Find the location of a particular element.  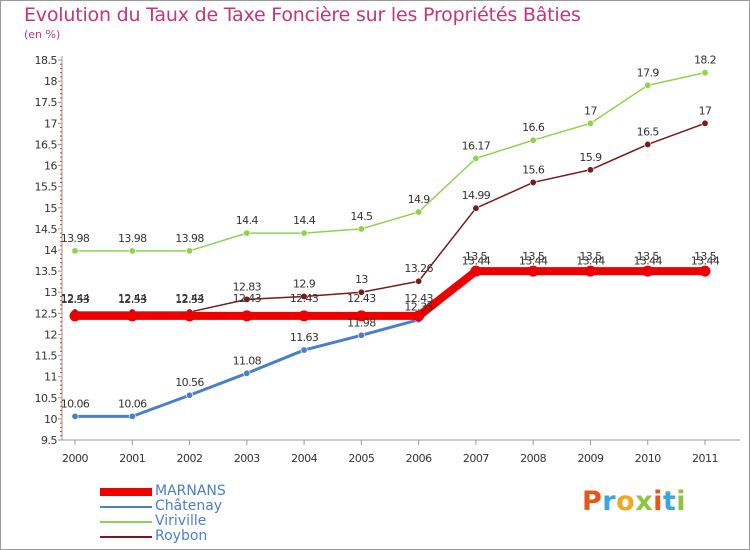

data-label-viriville: 16.17 is located at coordinates (476, 145).